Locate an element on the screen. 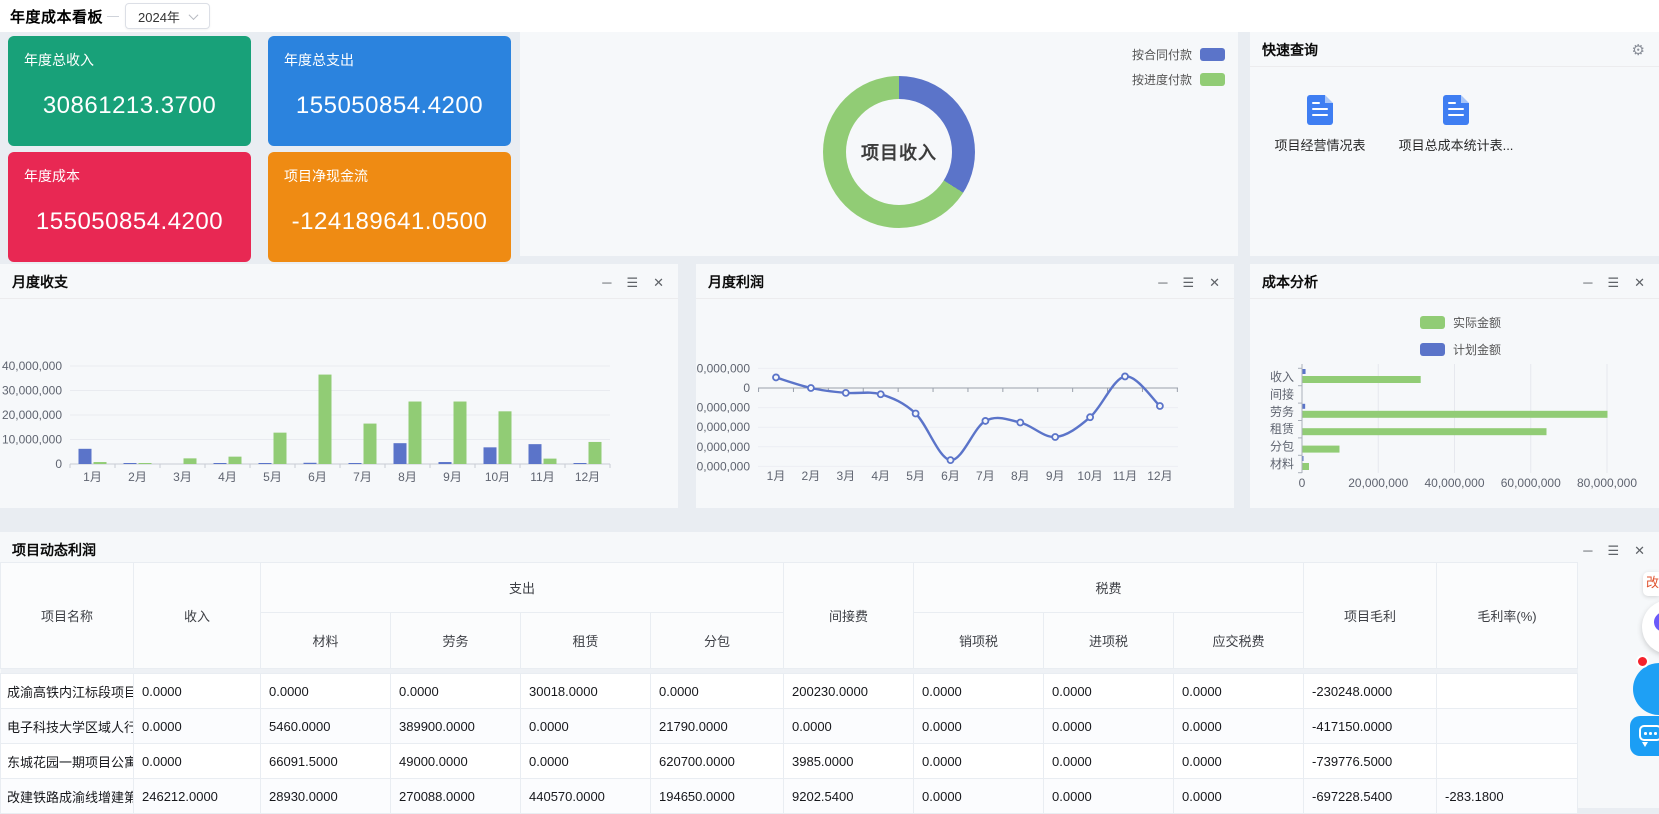 This screenshot has height=814, width=1659. table-cell: 200230.0000 is located at coordinates (849, 691).